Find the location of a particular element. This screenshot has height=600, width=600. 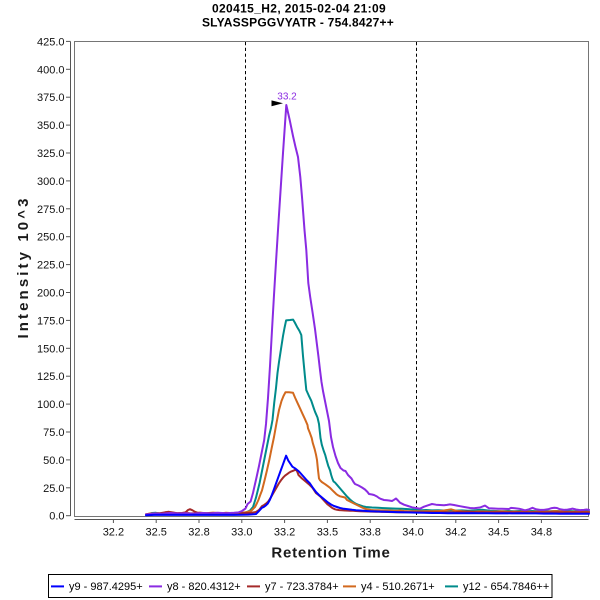

svg-text: 32.2 is located at coordinates (113, 533).